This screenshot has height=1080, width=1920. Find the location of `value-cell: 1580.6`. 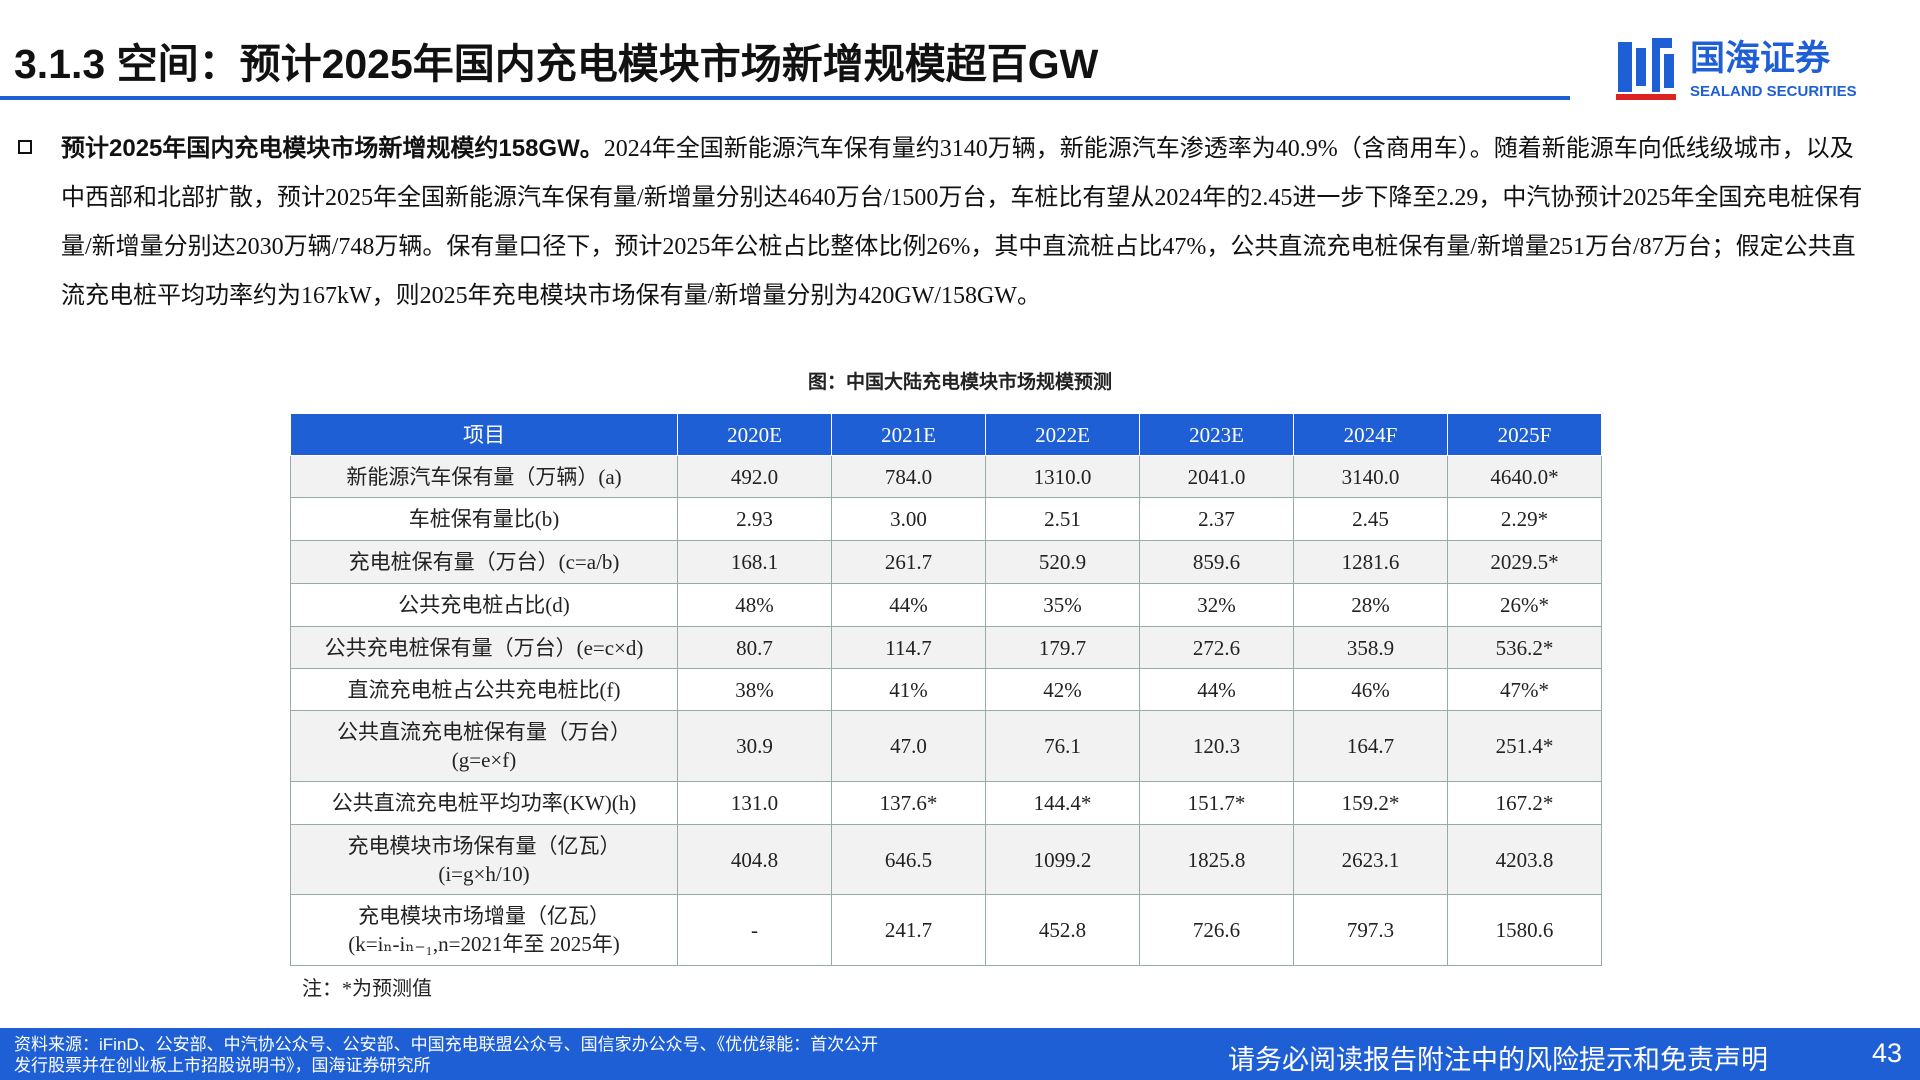

value-cell: 1580.6 is located at coordinates (1524, 930).